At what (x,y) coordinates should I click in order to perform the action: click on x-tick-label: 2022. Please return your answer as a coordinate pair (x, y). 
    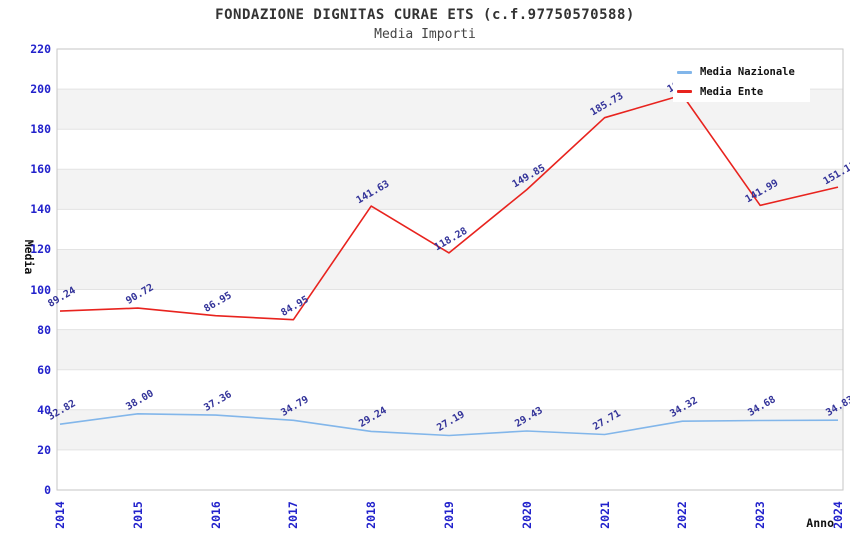
    Looking at the image, I should click on (682, 515).